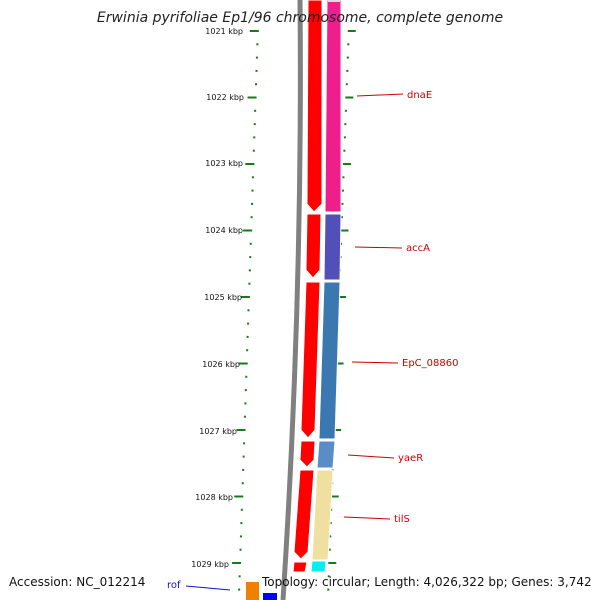 This screenshot has height=600, width=600. I want to click on leader-line-accA, so click(378, 247).